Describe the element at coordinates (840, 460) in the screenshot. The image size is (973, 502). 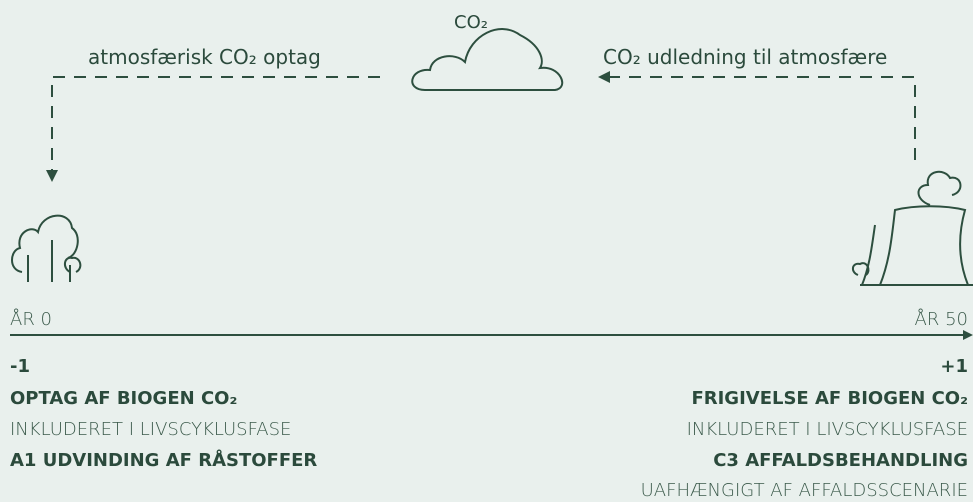
I see `right-stage: C3 AFFALDSBEHANDLING` at that location.